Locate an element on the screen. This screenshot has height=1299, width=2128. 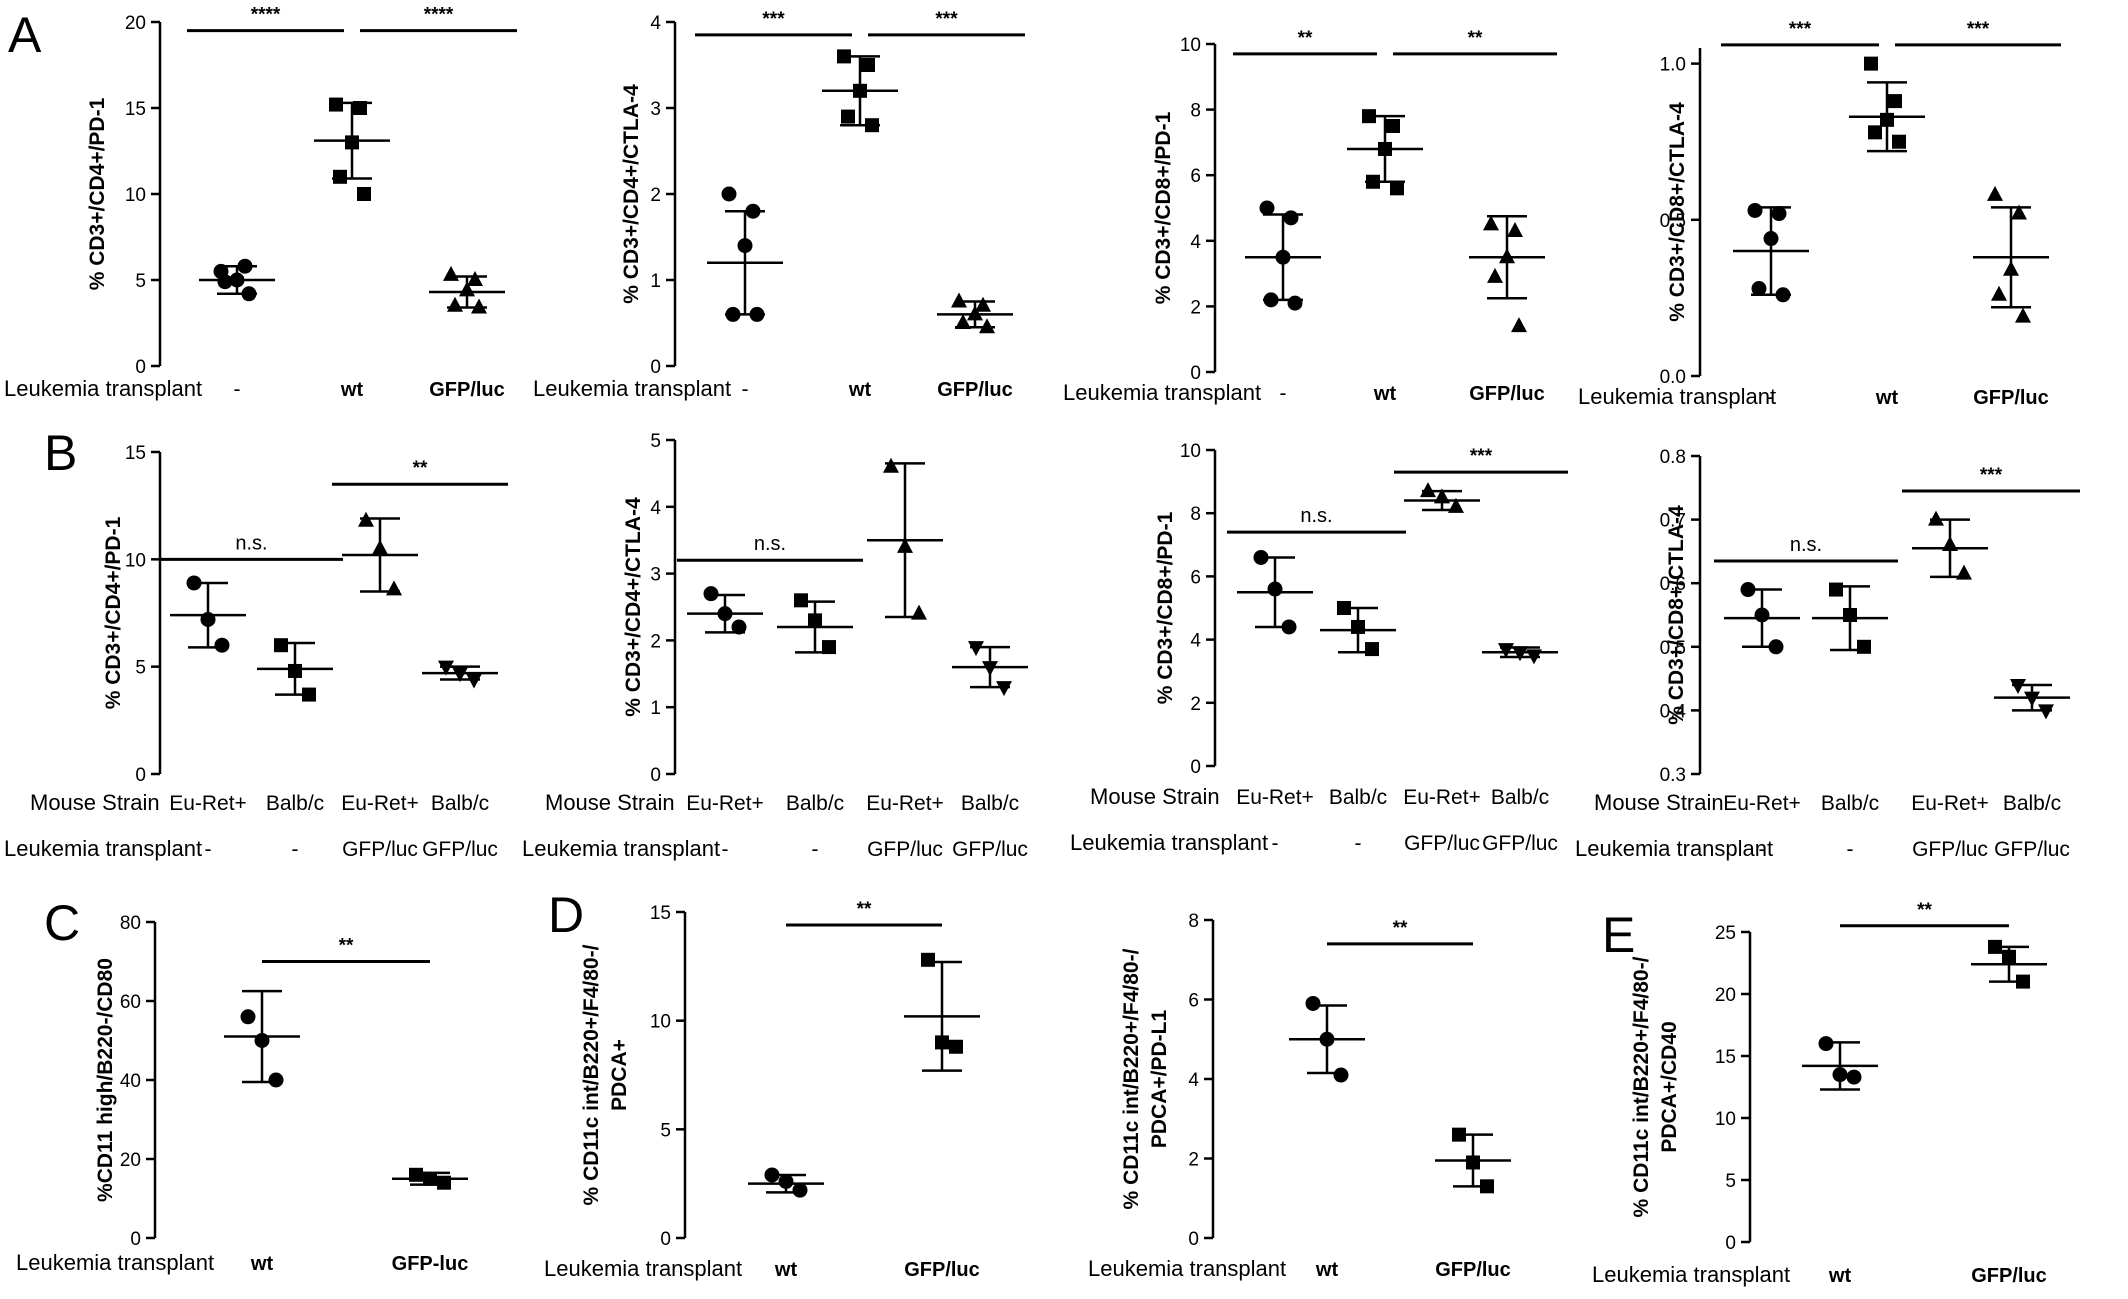
y-axis-label: PDCA+/PD-L1 is located at coordinates (1159, 1079).